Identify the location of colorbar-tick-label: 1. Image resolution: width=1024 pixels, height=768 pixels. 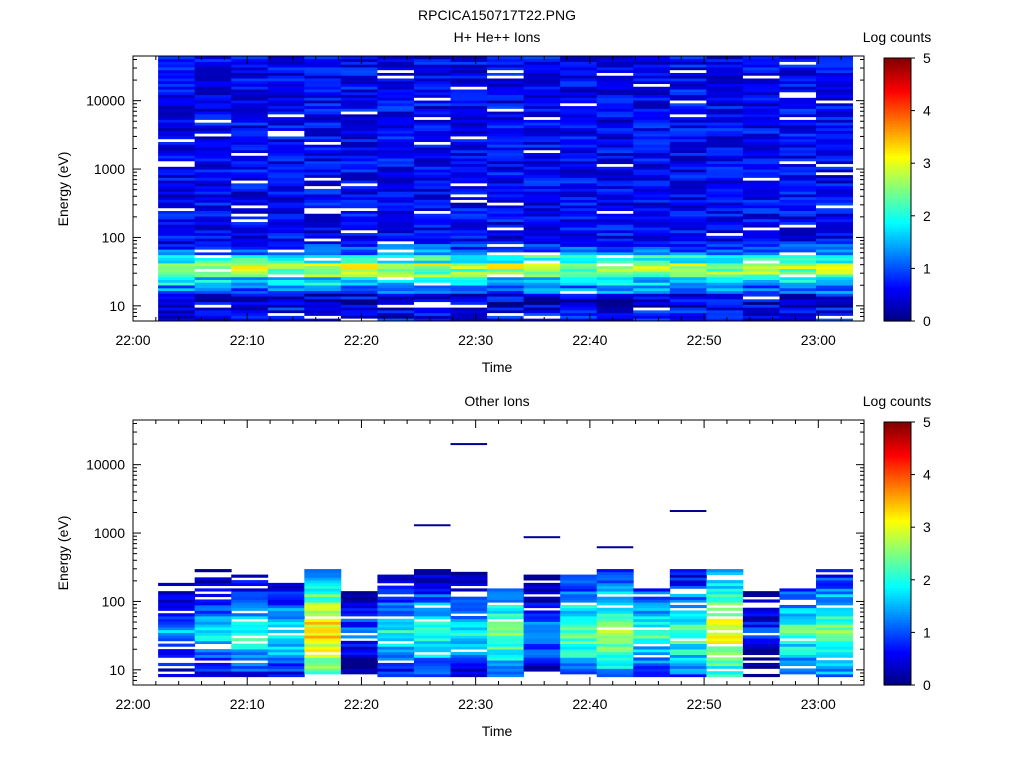
(927, 632).